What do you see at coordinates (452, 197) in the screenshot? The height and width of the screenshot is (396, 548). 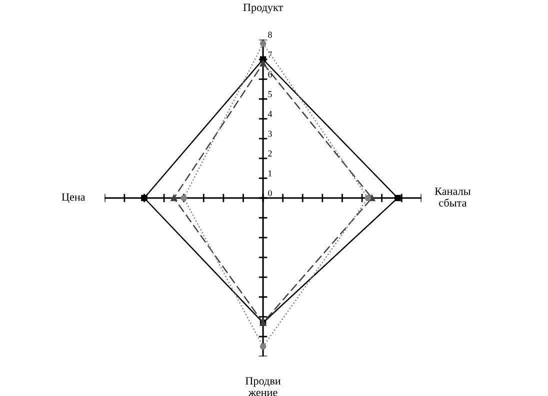 I see `spoke-label: Каналы сбыта` at bounding box center [452, 197].